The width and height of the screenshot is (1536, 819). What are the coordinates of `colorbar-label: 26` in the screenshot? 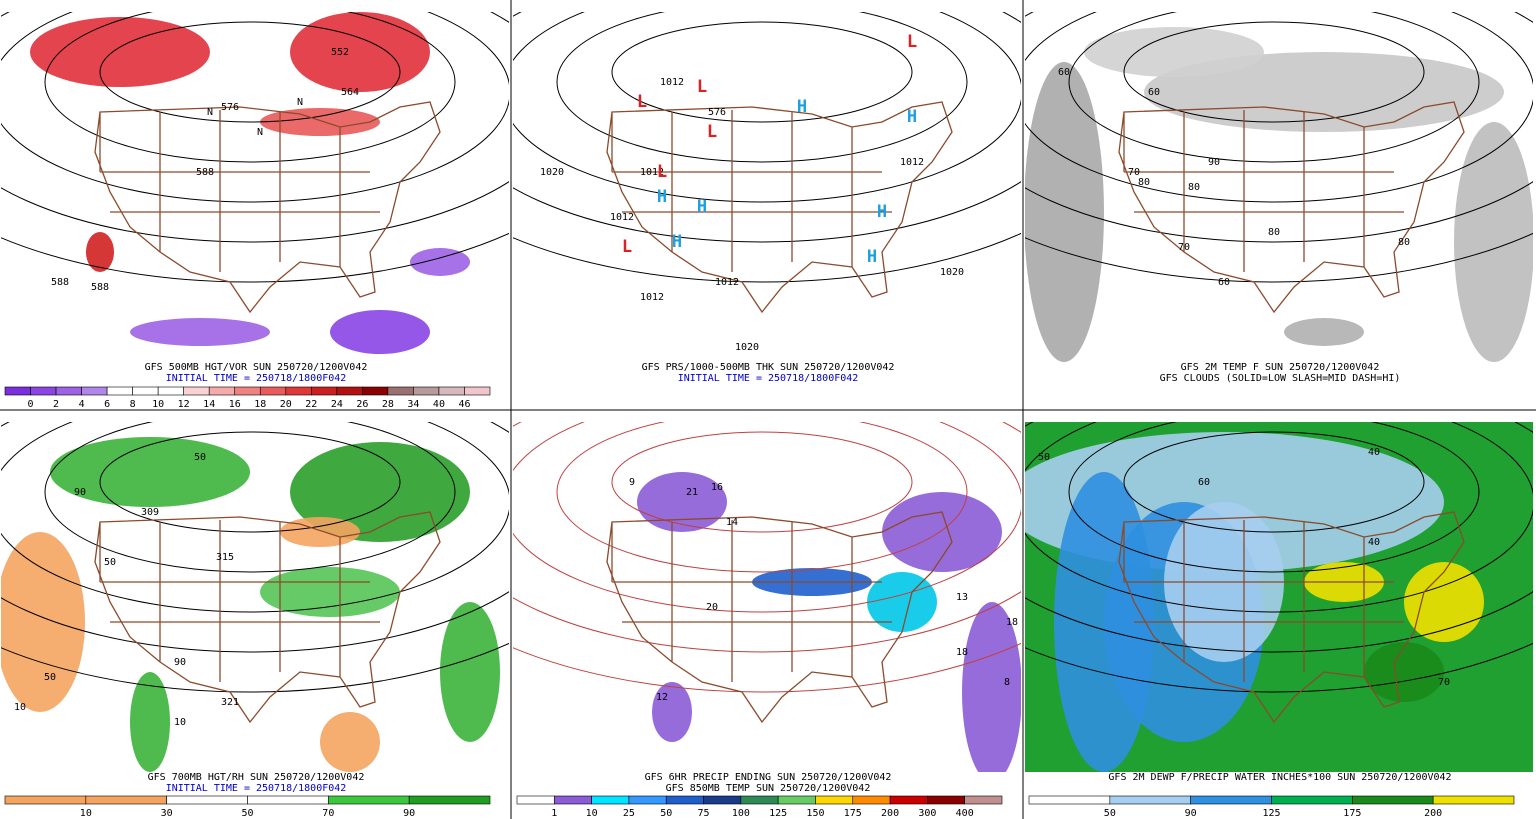 It's located at (362, 404).